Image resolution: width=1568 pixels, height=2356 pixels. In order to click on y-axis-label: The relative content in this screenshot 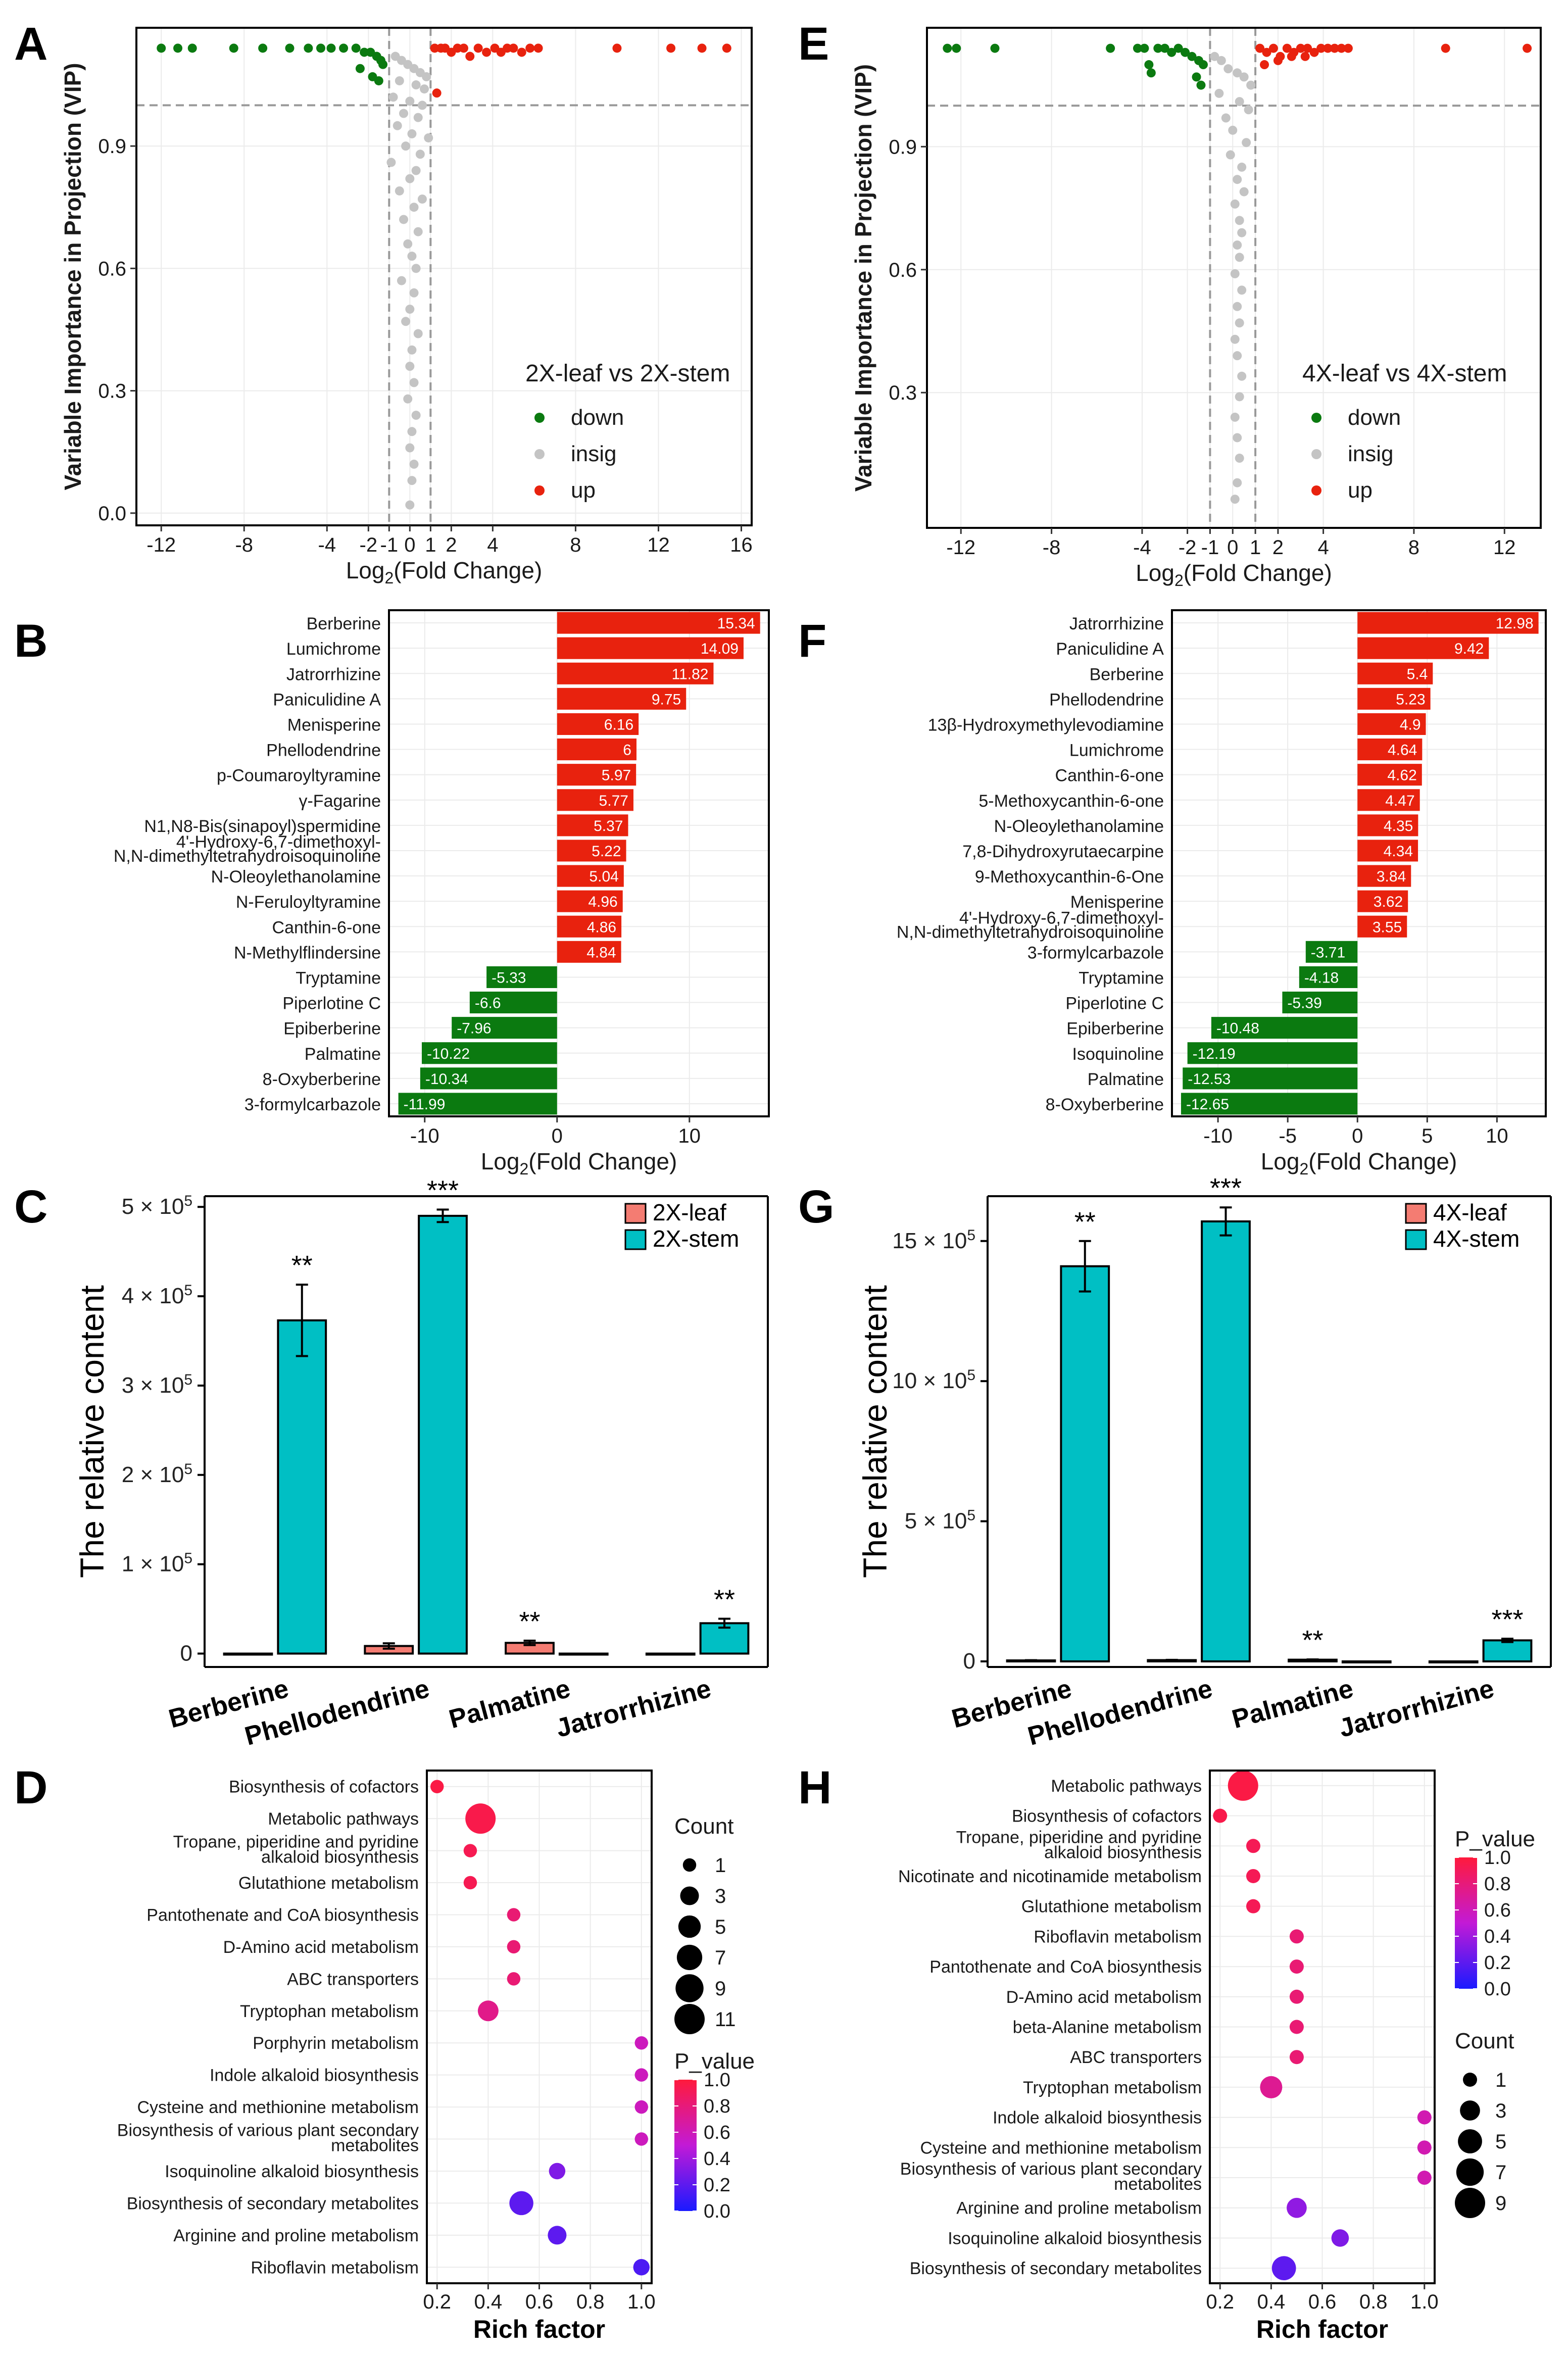, I will do `click(92, 1431)`.